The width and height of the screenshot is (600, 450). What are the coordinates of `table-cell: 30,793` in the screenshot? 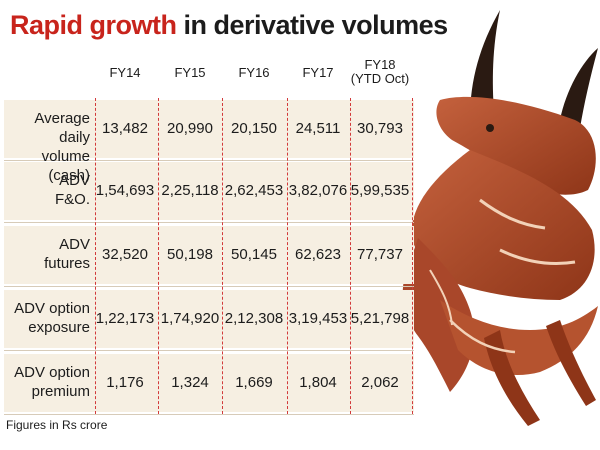 It's located at (380, 128).